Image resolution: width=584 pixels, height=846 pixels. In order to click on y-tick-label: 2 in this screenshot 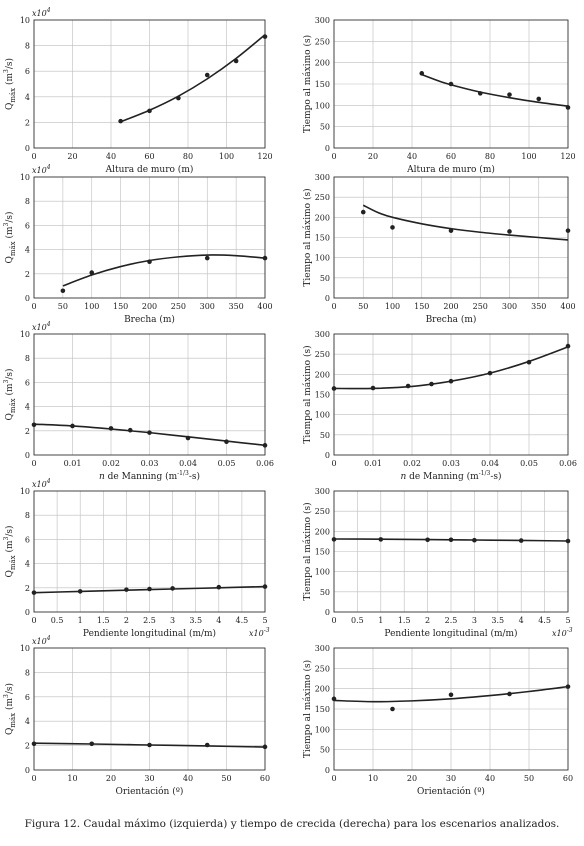, I will do `click(27, 431)`.